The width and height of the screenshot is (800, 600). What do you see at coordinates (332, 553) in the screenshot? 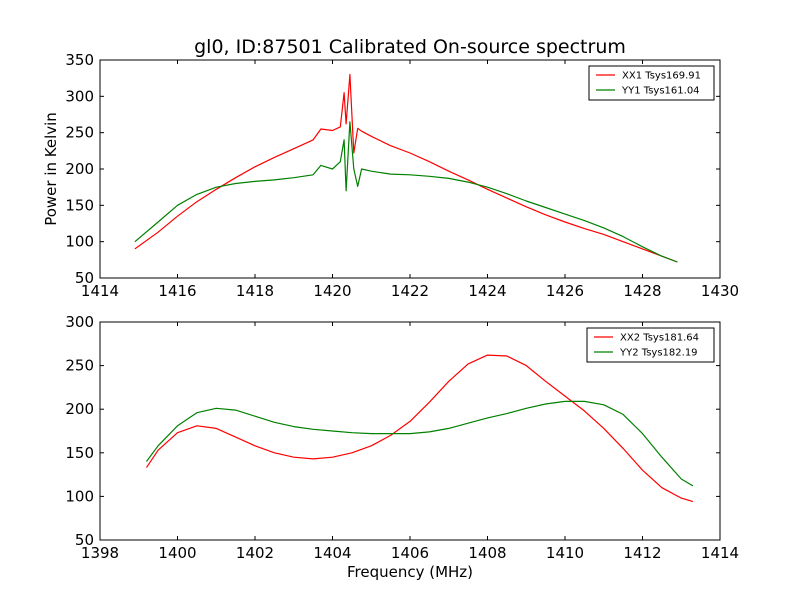
I see `x-tick-label: 1404` at bounding box center [332, 553].